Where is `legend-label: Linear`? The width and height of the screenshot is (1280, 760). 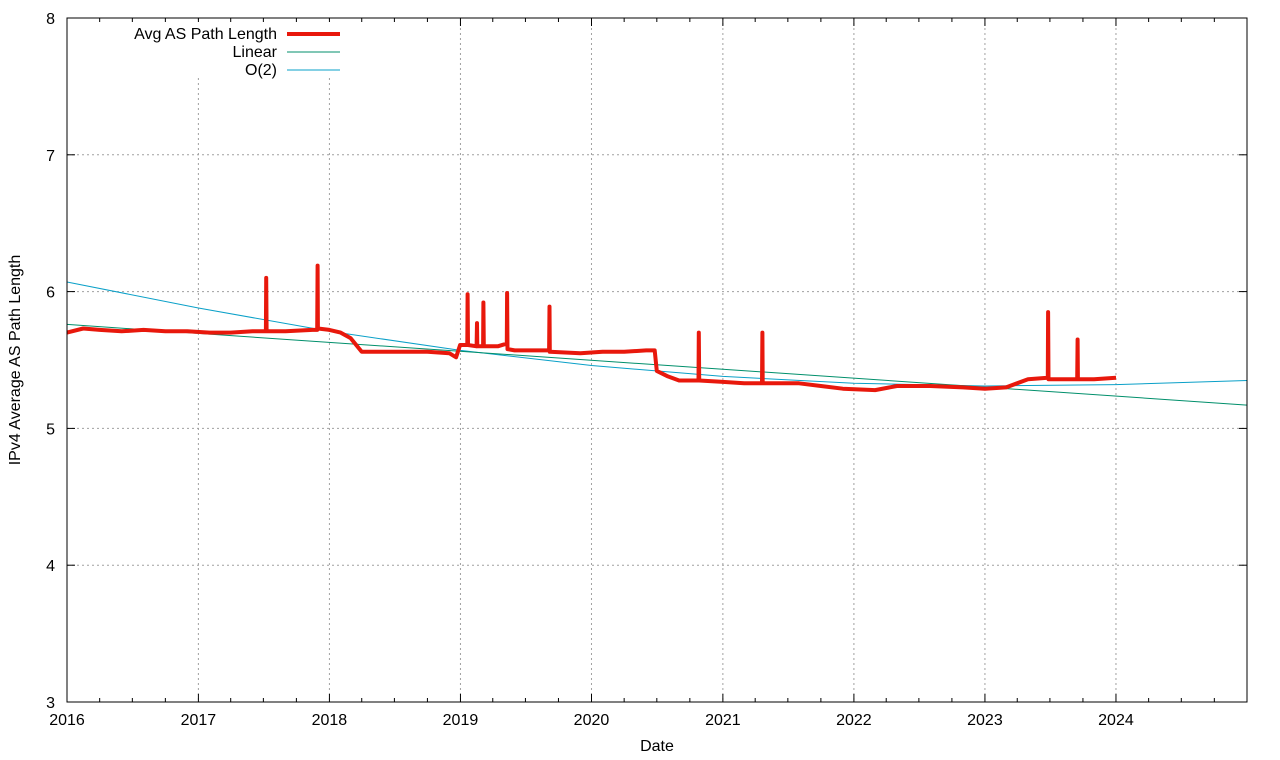 legend-label: Linear is located at coordinates (255, 52).